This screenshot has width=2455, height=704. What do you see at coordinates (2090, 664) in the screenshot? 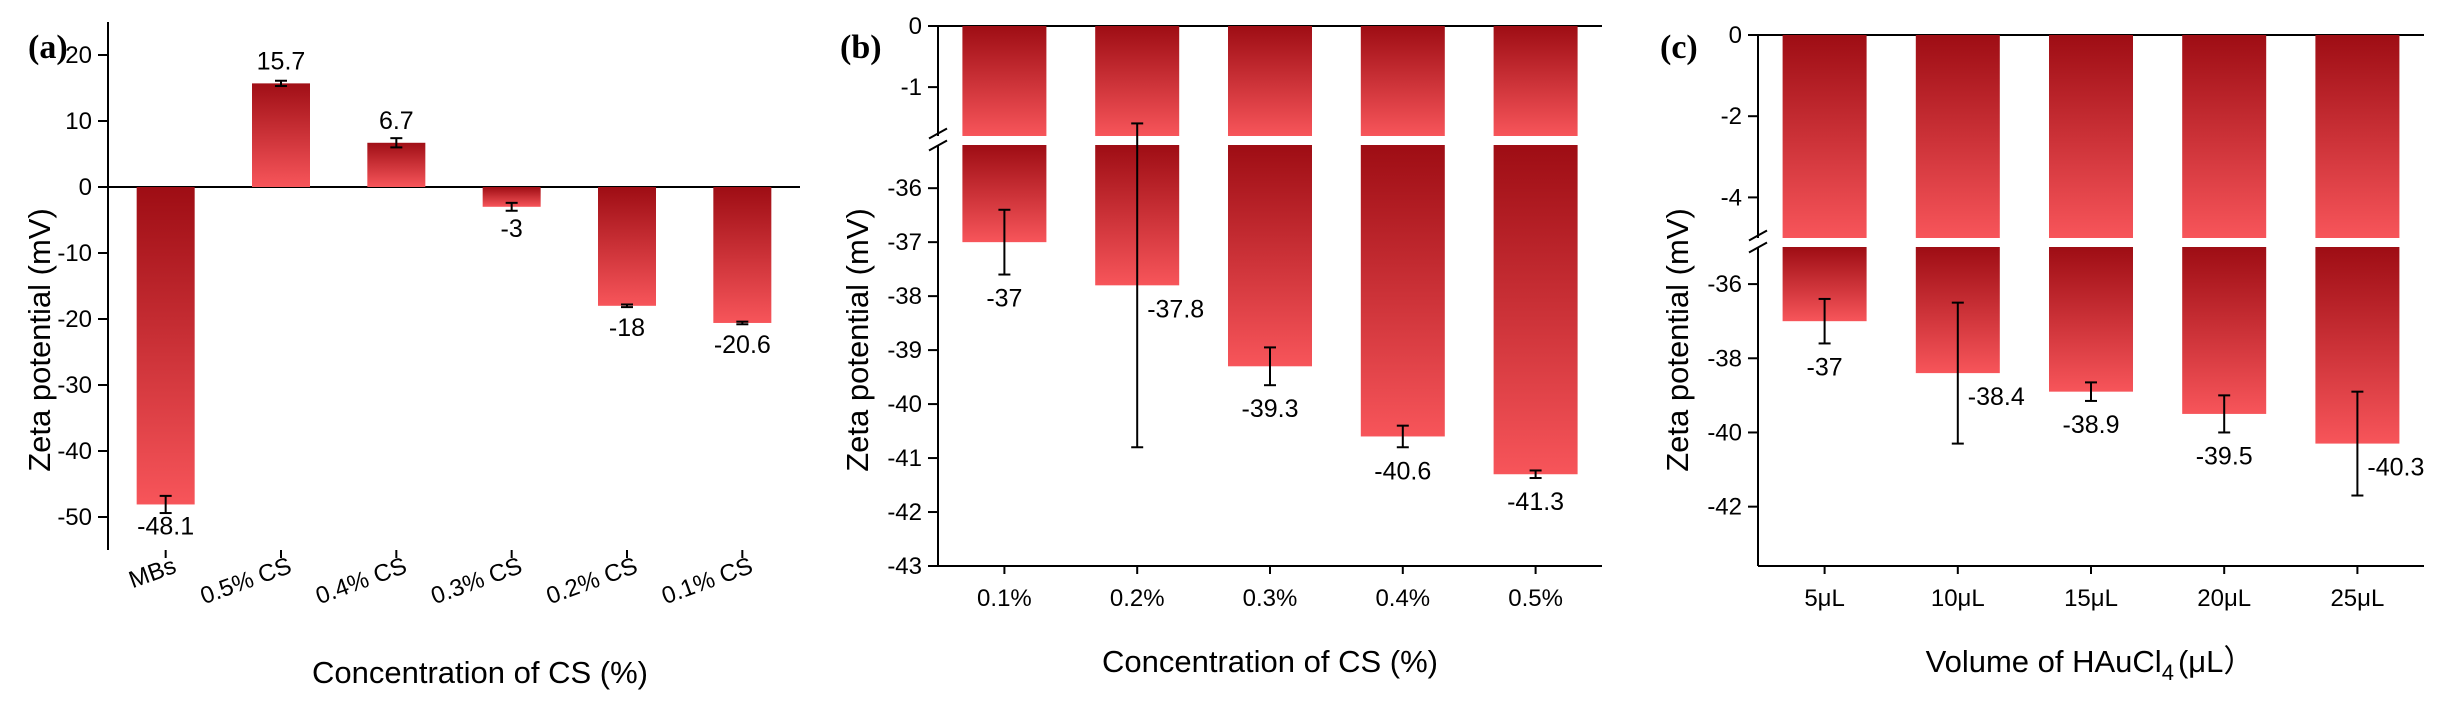
I see `panel-c-x-axis-title: Volume of HAuCl4 (μL）` at bounding box center [2090, 664].